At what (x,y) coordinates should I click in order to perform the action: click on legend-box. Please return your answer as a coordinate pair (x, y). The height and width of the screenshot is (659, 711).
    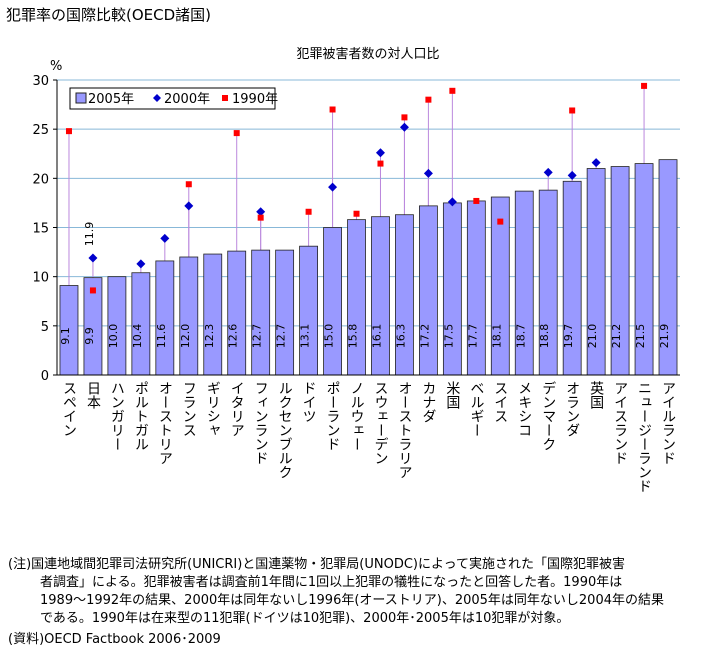
    Looking at the image, I should click on (172, 98).